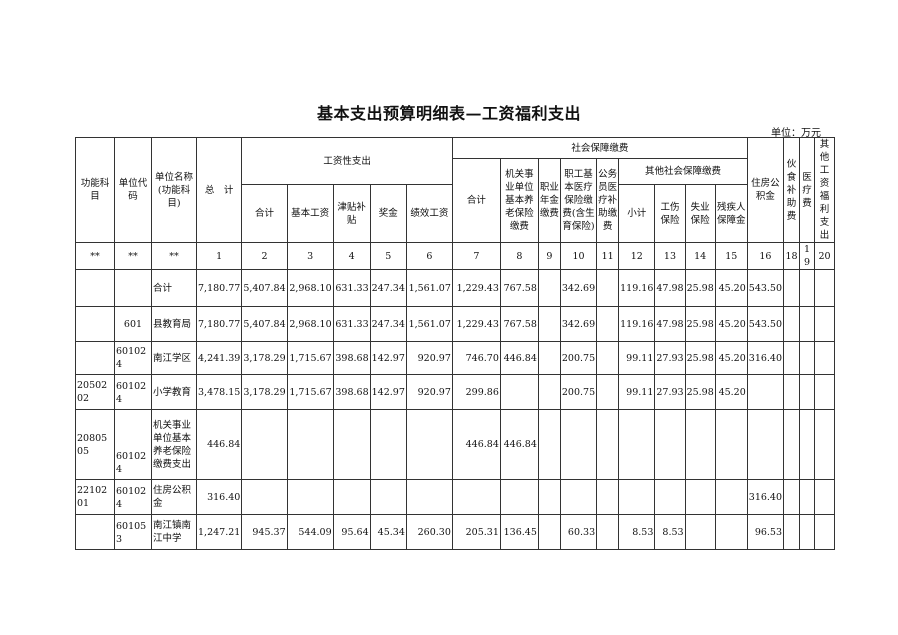 Image resolution: width=898 pixels, height=635 pixels. Describe the element at coordinates (429, 256) in the screenshot. I see `index-cell: 6` at that location.